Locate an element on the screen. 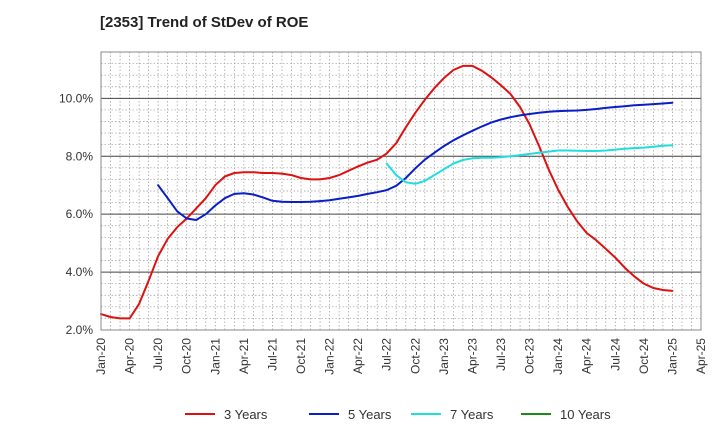  series-line is located at coordinates (529, 164).